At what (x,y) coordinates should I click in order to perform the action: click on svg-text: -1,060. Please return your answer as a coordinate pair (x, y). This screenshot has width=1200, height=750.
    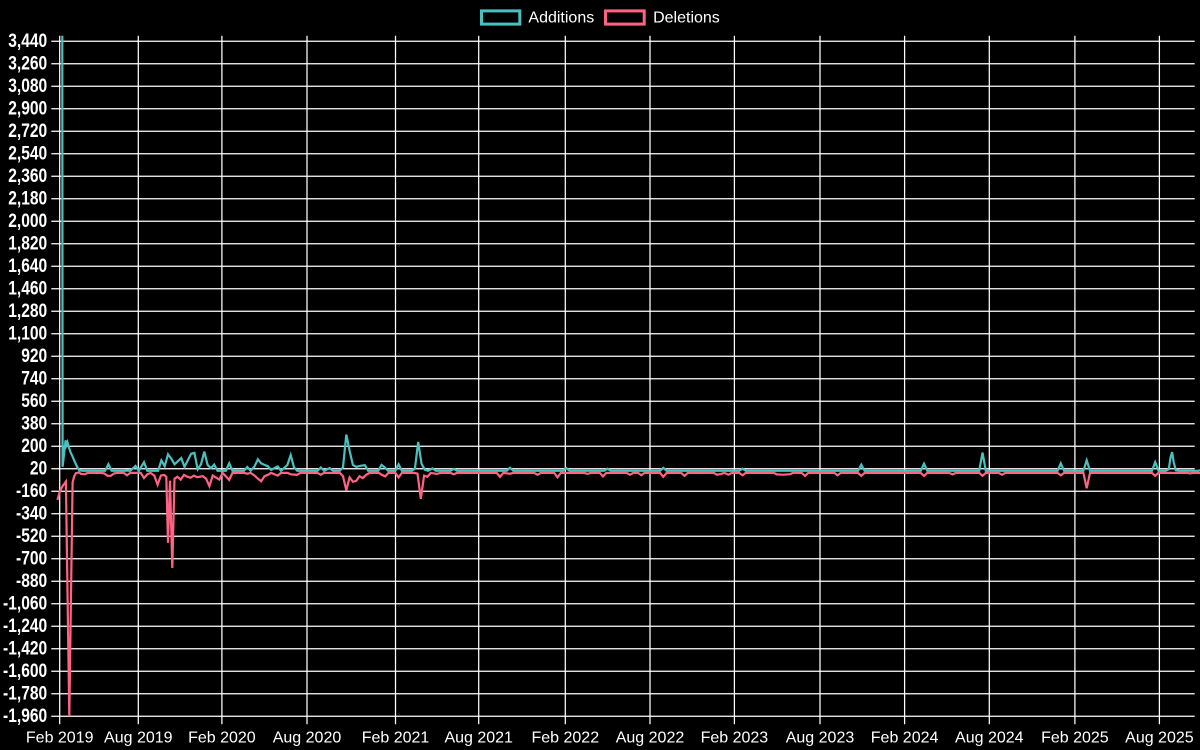
    Looking at the image, I should click on (25, 603).